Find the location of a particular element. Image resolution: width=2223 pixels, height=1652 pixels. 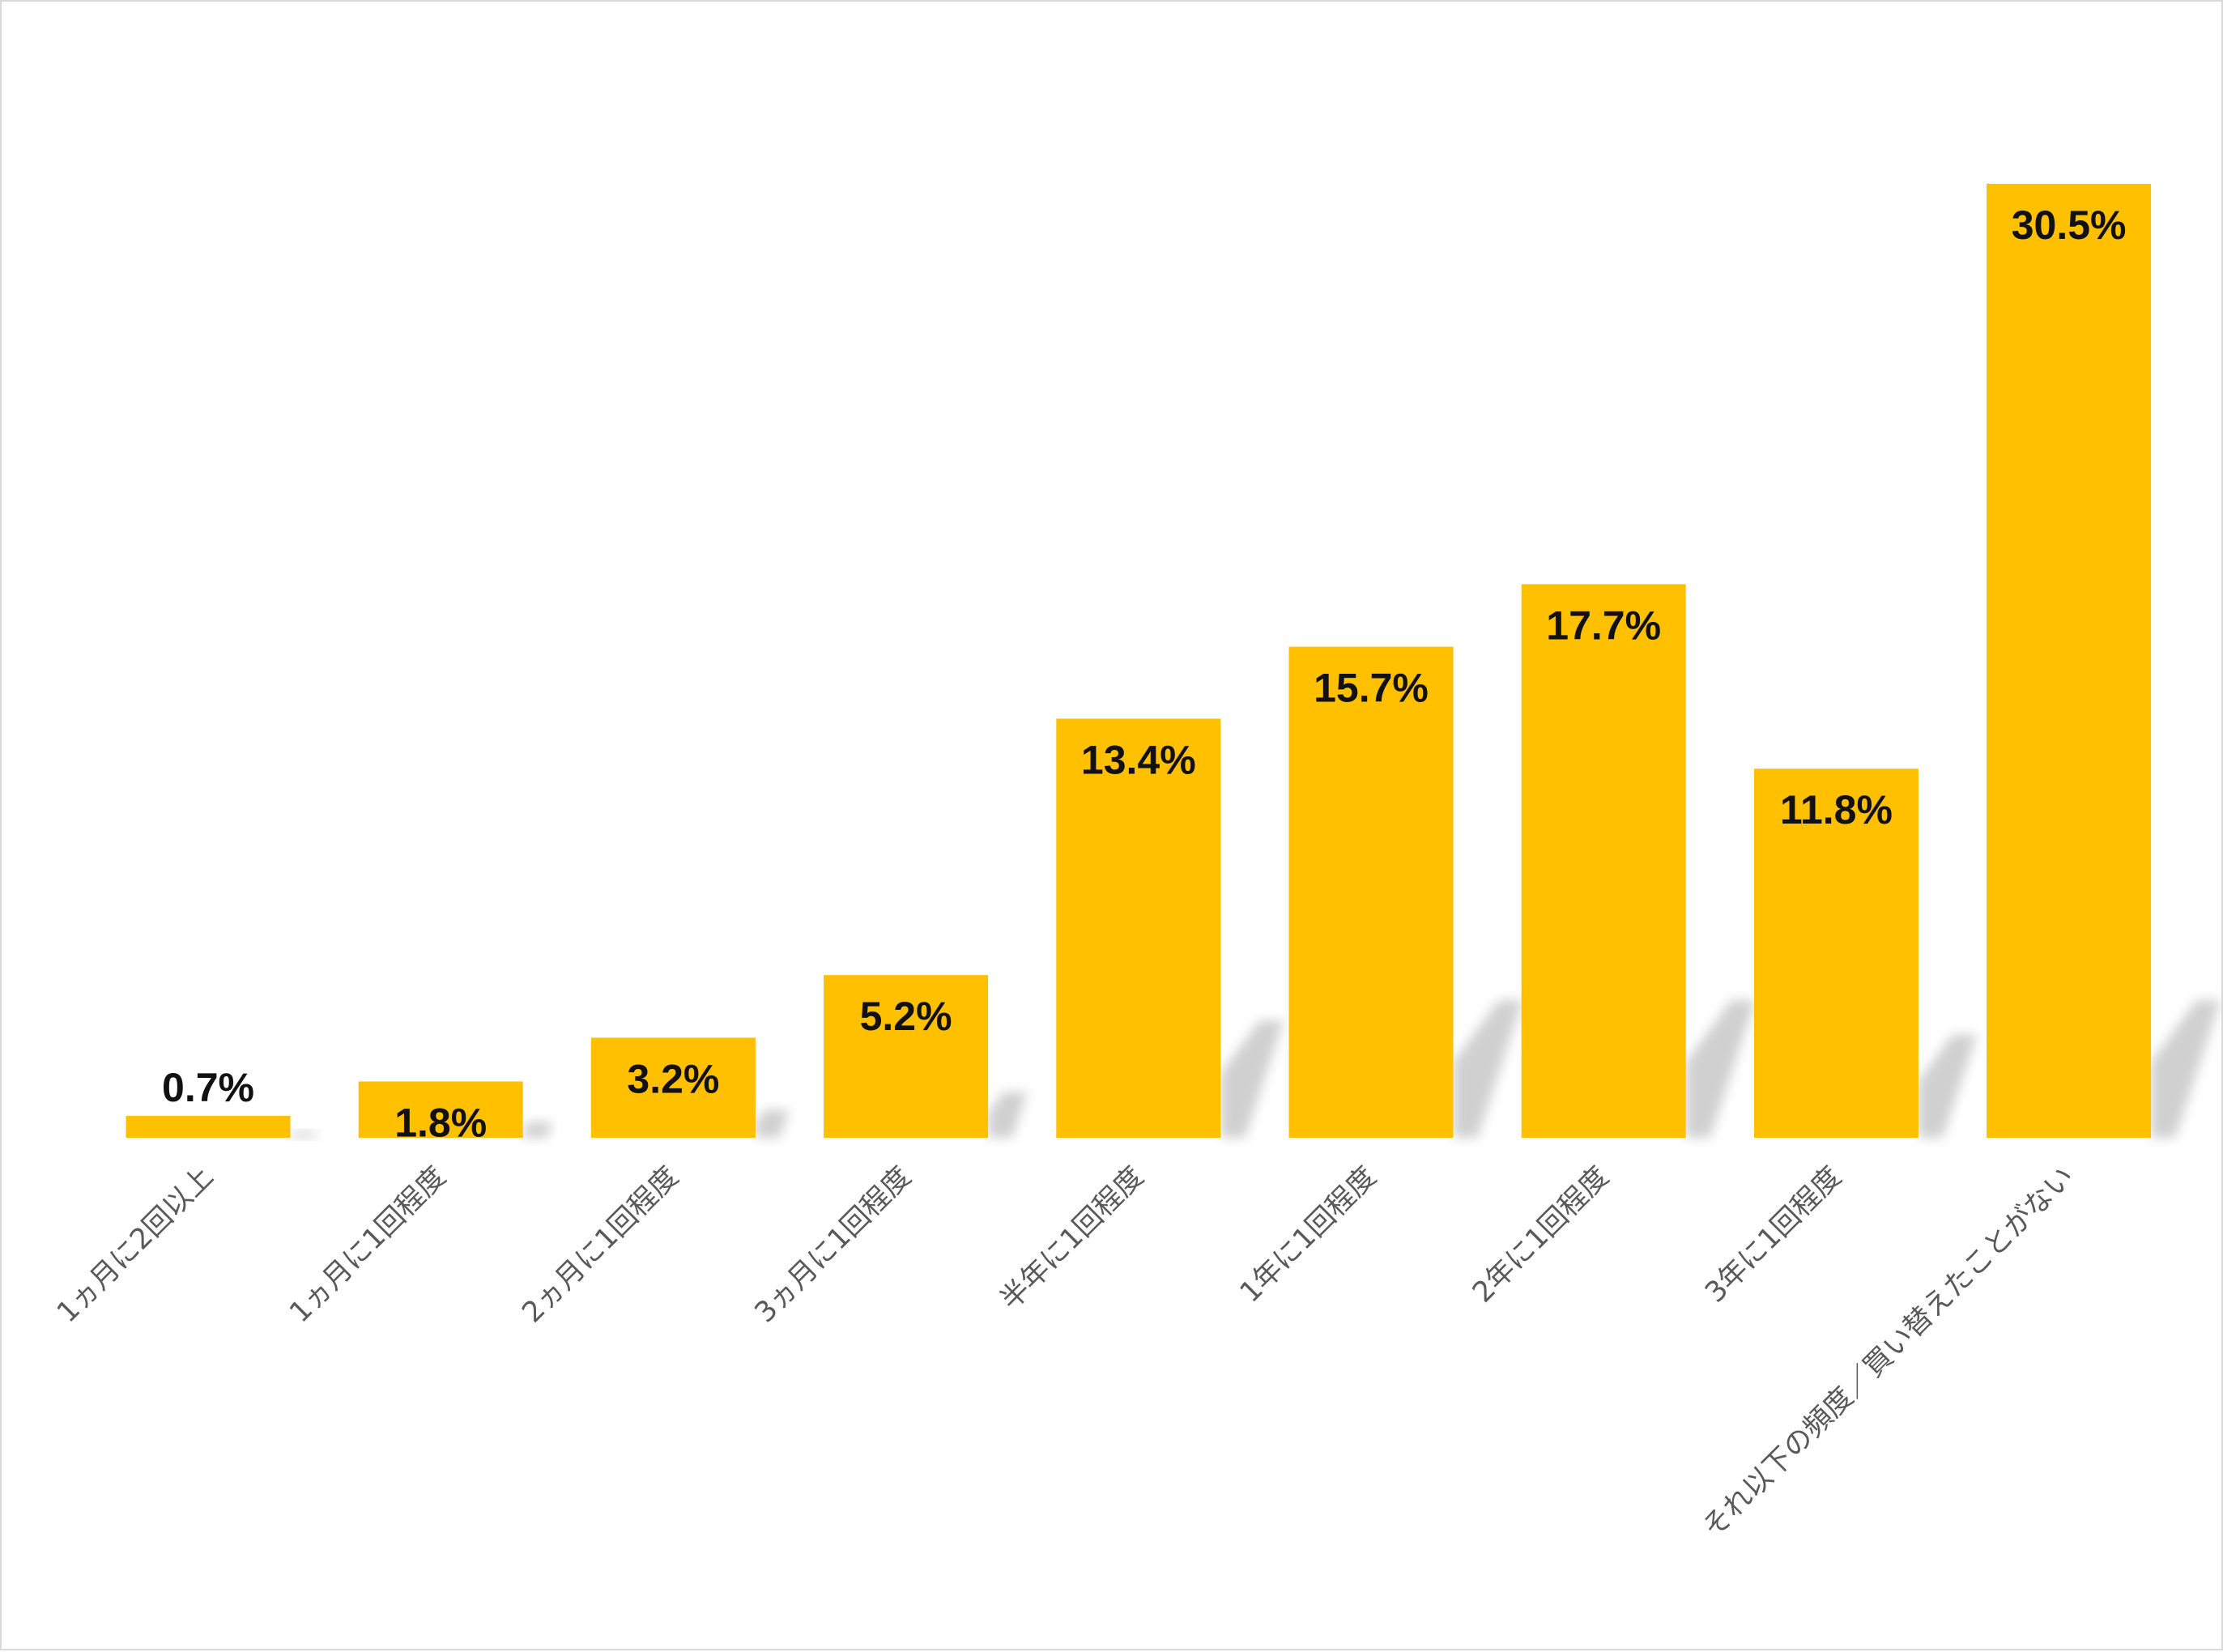

data-label: 15.7% is located at coordinates (1371, 688).